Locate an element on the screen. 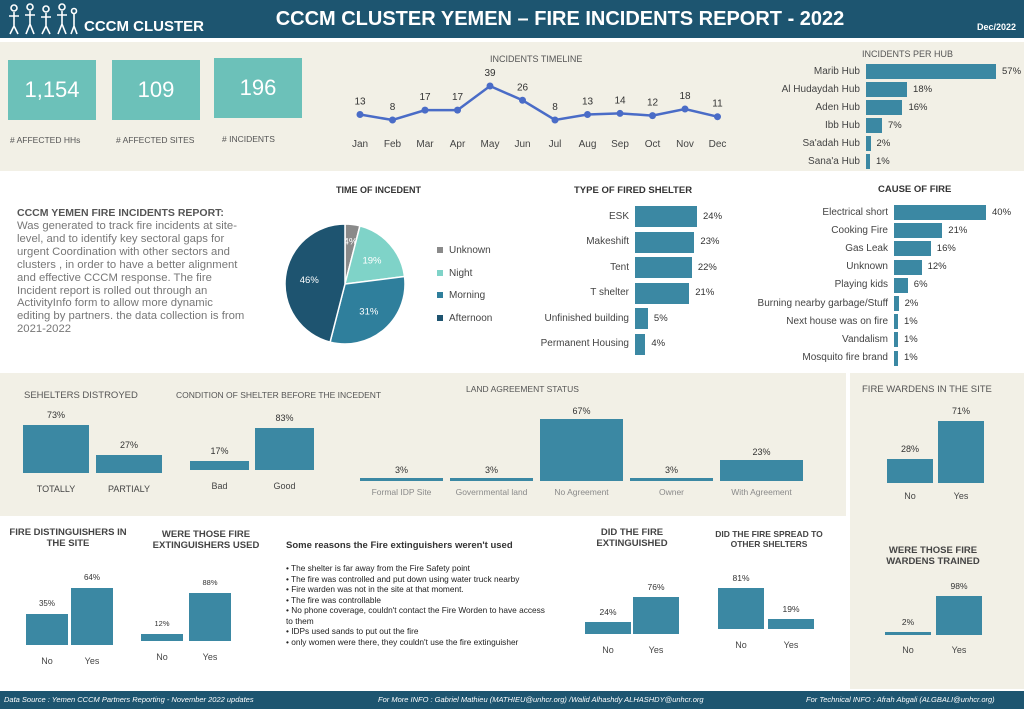 This screenshot has height=709, width=1024. hub-value-label: 16% is located at coordinates (918, 107).